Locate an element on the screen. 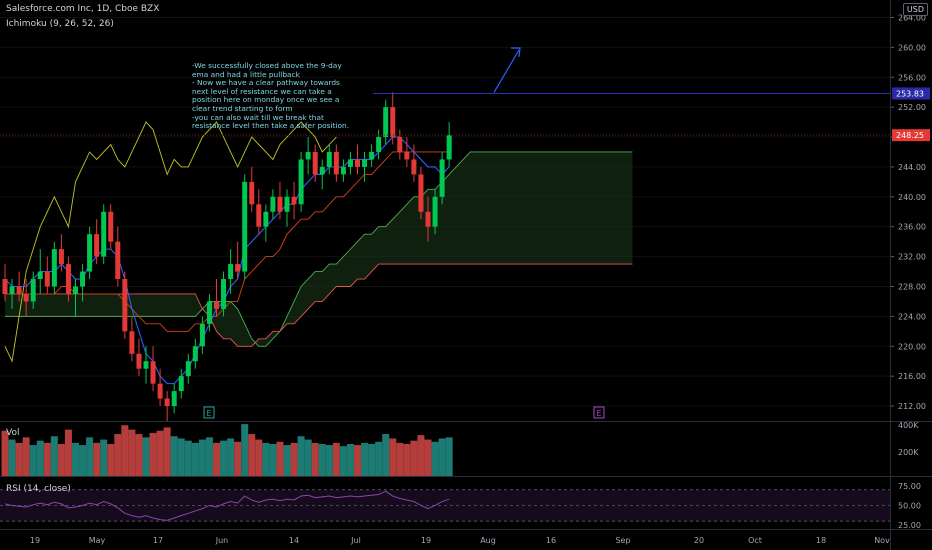 This screenshot has height=550, width=932. currency-label: USD is located at coordinates (915, 9).